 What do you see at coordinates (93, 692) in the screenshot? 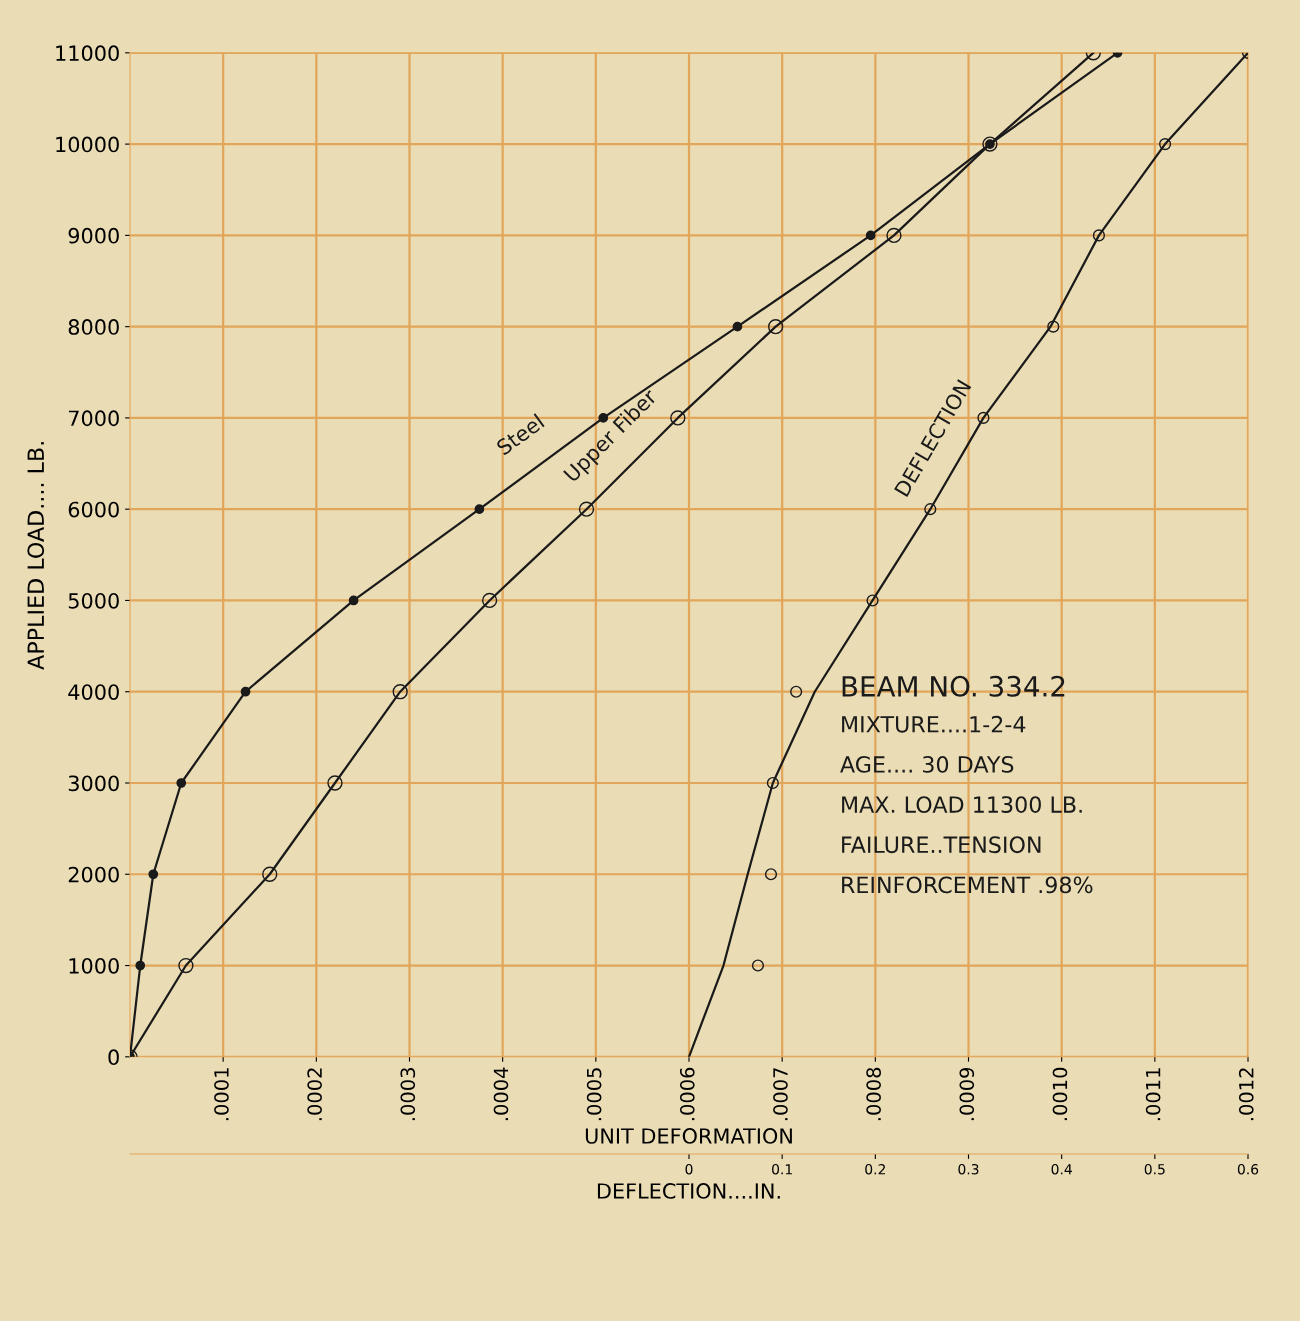
I see `y-tick-label: 4000` at bounding box center [93, 692].